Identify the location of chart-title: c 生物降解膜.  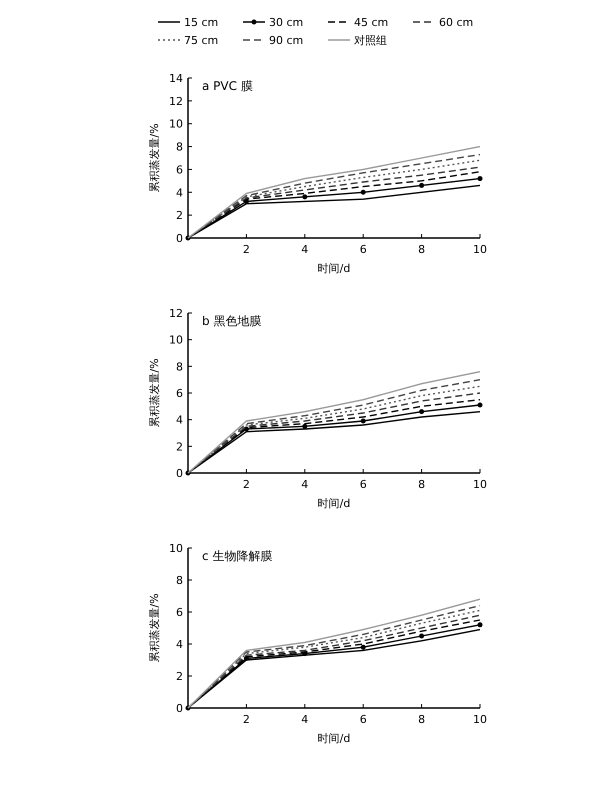
(237, 556).